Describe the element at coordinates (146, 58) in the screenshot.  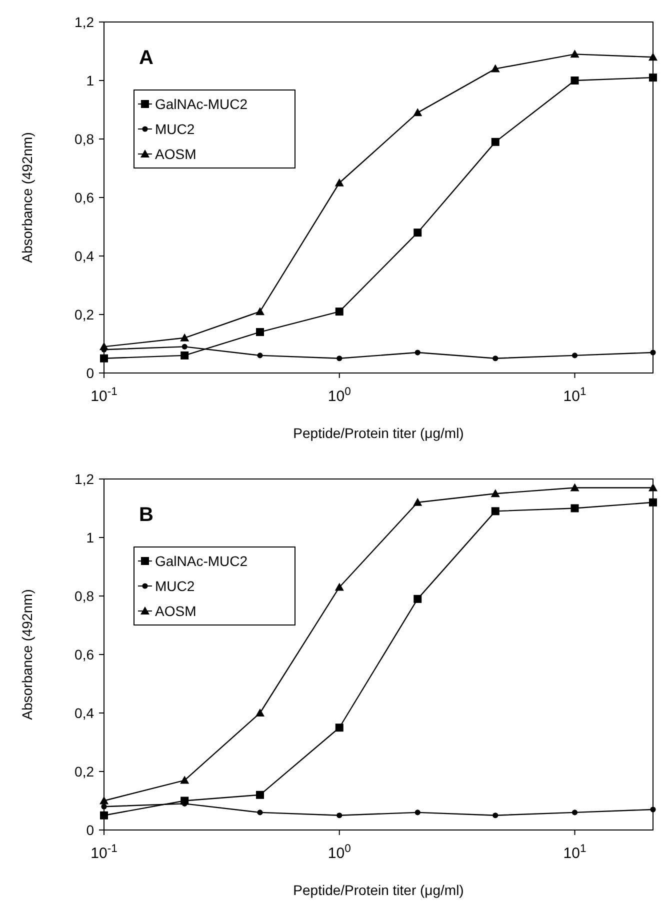
I see `text: A` at that location.